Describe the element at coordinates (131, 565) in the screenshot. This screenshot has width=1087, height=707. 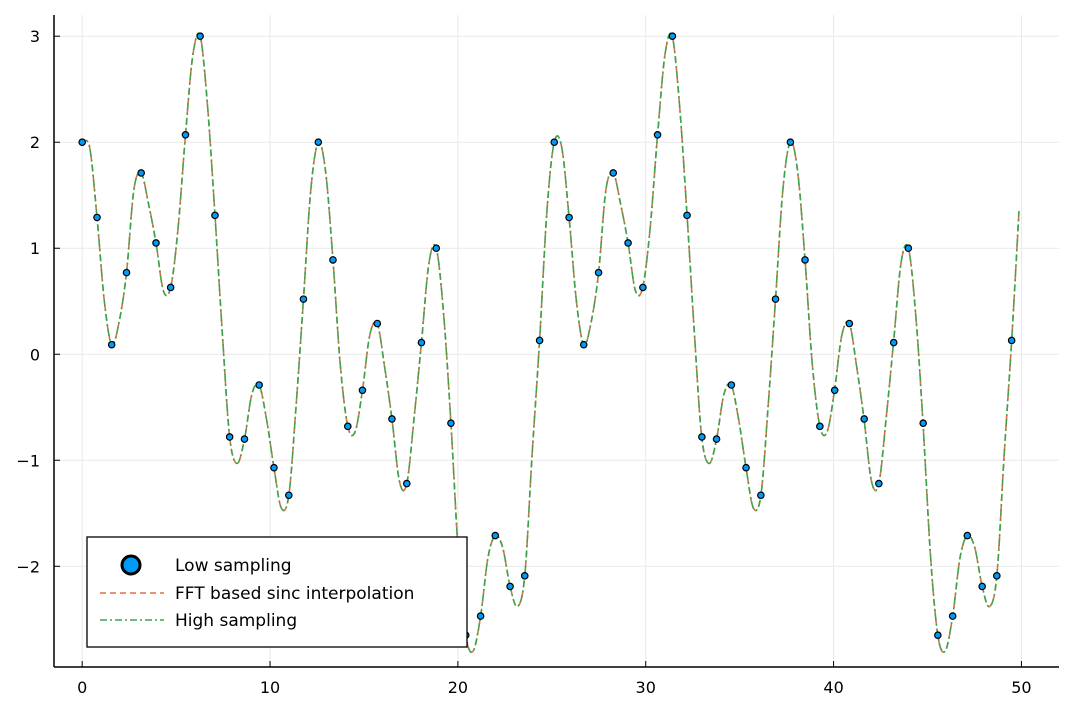
I see `legend-marker-low` at that location.